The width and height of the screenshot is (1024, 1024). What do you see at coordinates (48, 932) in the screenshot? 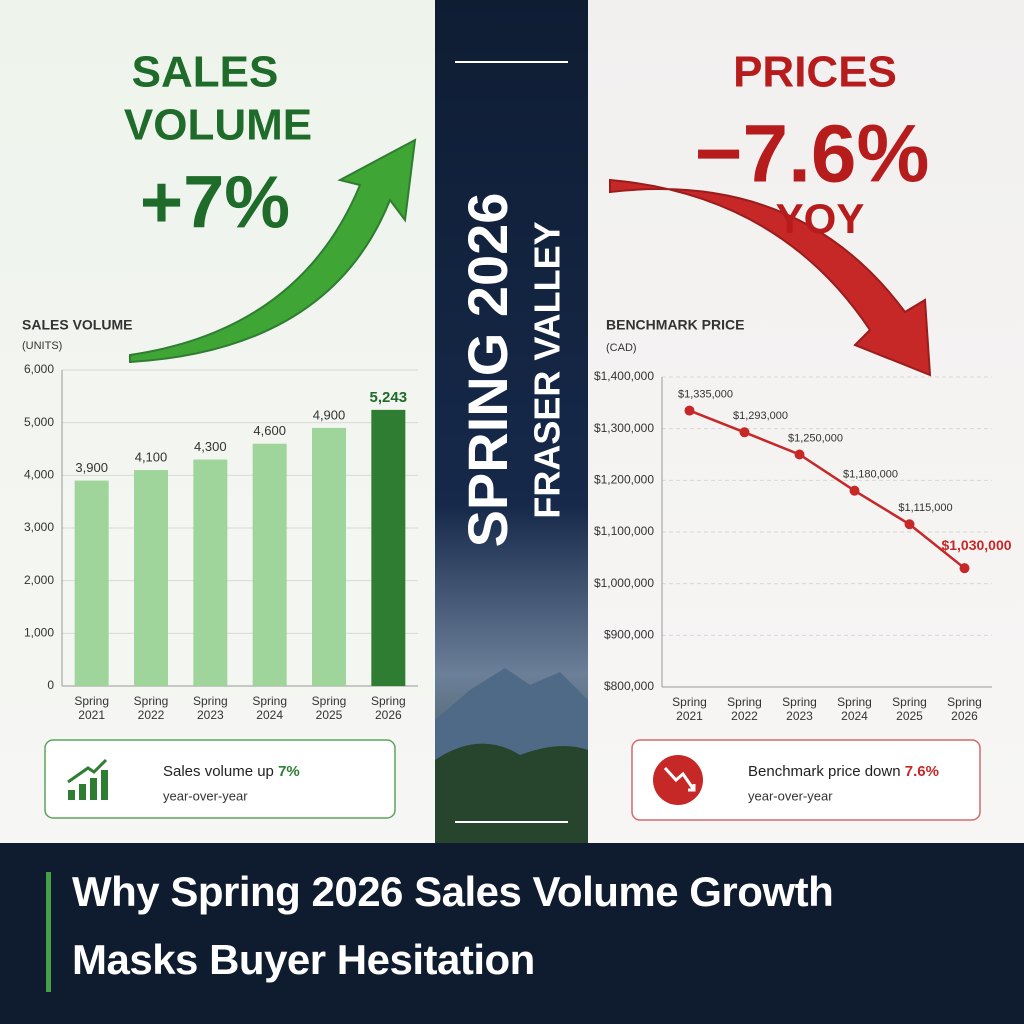
I see `accent-bar` at bounding box center [48, 932].